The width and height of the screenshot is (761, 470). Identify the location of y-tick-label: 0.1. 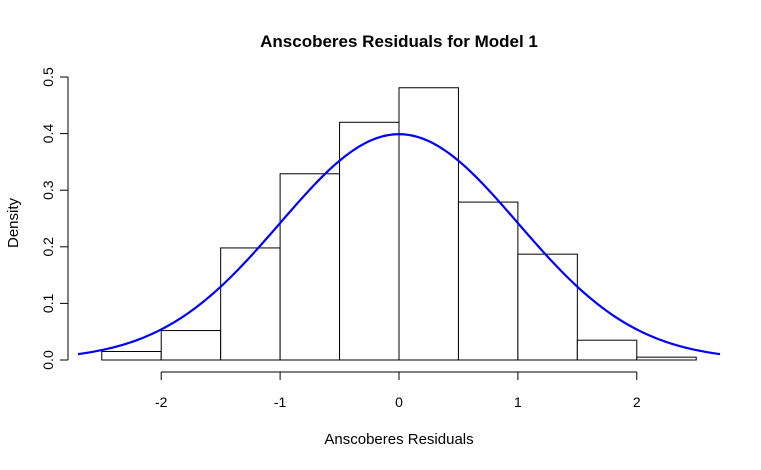
(48, 303).